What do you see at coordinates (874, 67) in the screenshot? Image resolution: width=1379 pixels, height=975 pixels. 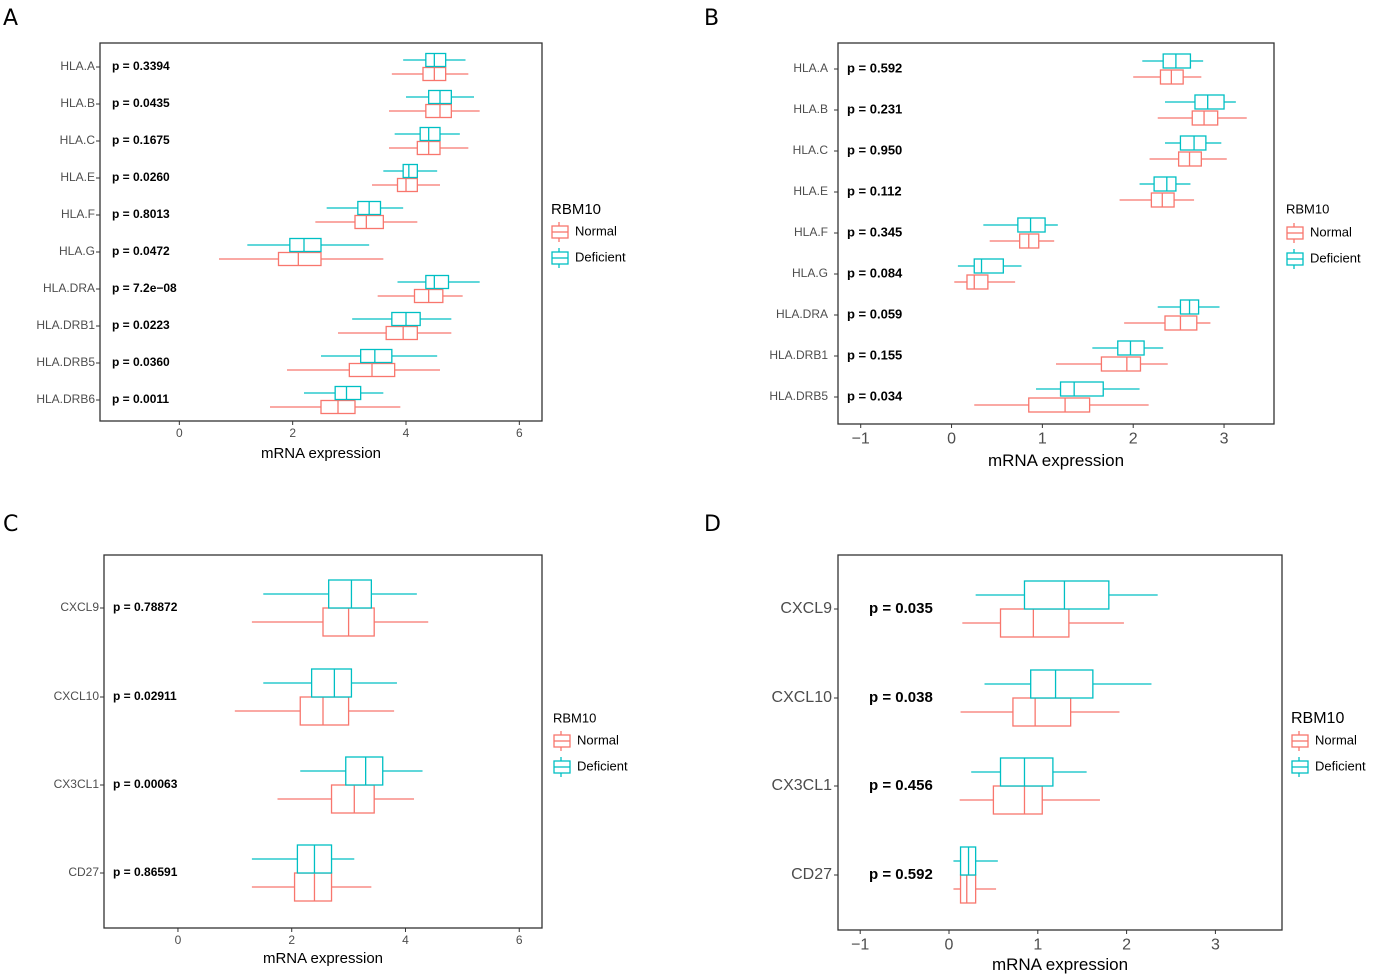 I see `p-value-label: p = 0.592` at bounding box center [874, 67].